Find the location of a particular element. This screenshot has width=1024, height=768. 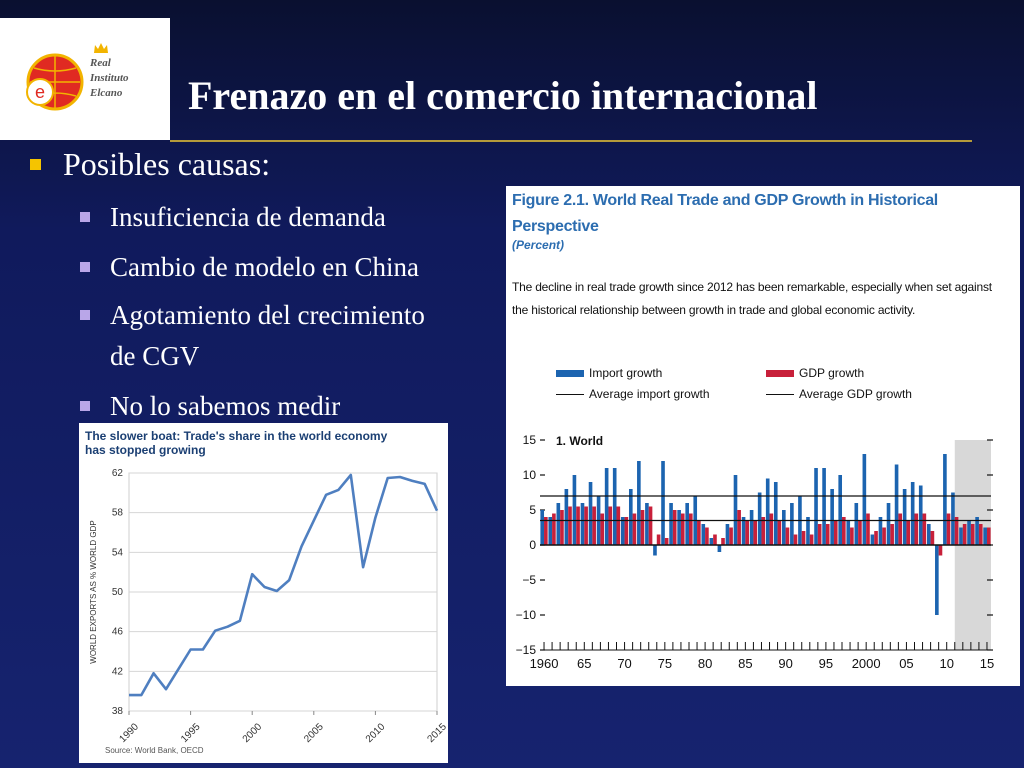

x-tick-label: 65 is located at coordinates (584, 663).